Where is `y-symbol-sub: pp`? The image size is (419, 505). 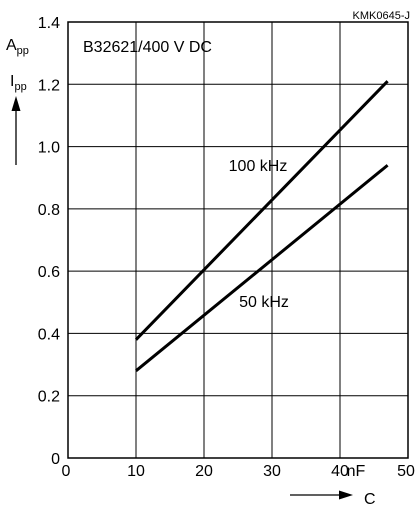
y-symbol-sub: pp is located at coordinates (20, 87).